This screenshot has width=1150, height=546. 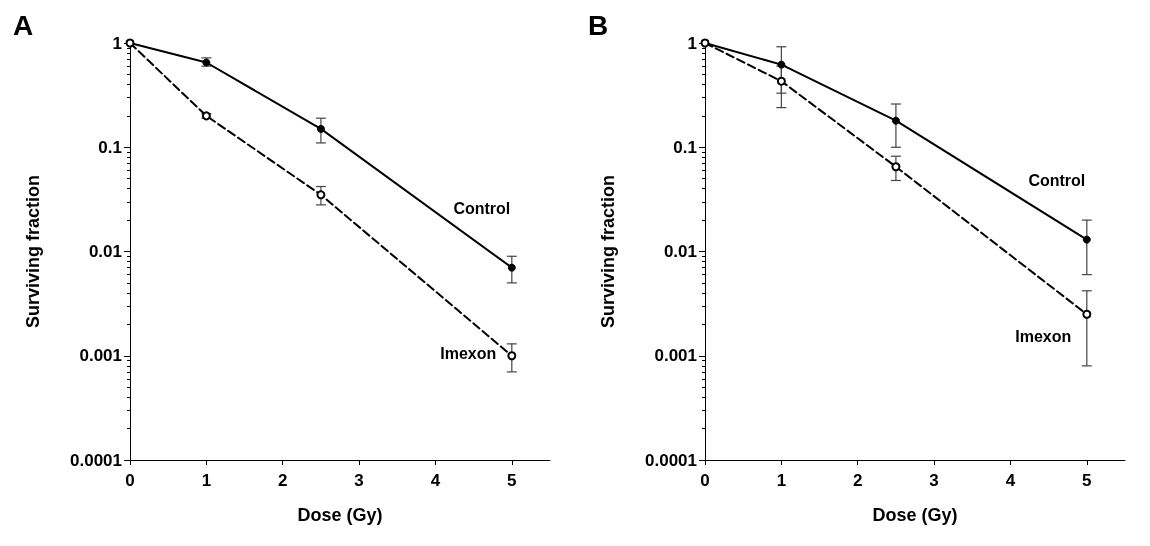 I want to click on chart-title: B, so click(x=598, y=25).